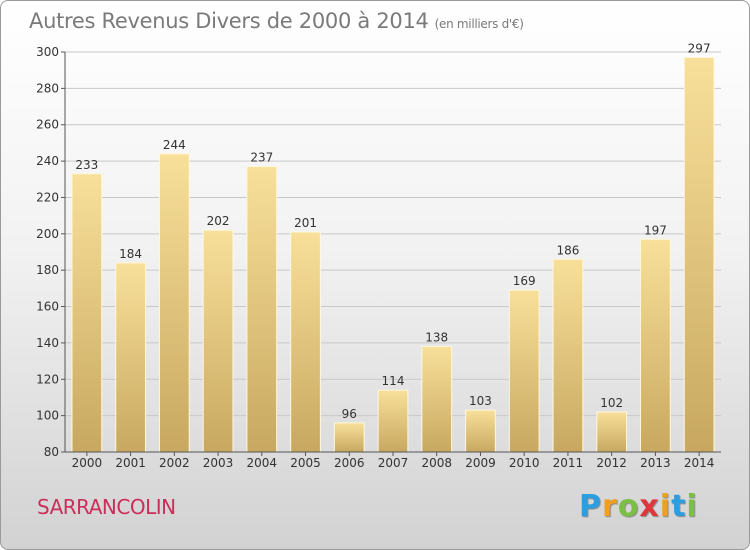 Image resolution: width=750 pixels, height=550 pixels. What do you see at coordinates (47, 343) in the screenshot?
I see `y-tick-label: 140` at bounding box center [47, 343].